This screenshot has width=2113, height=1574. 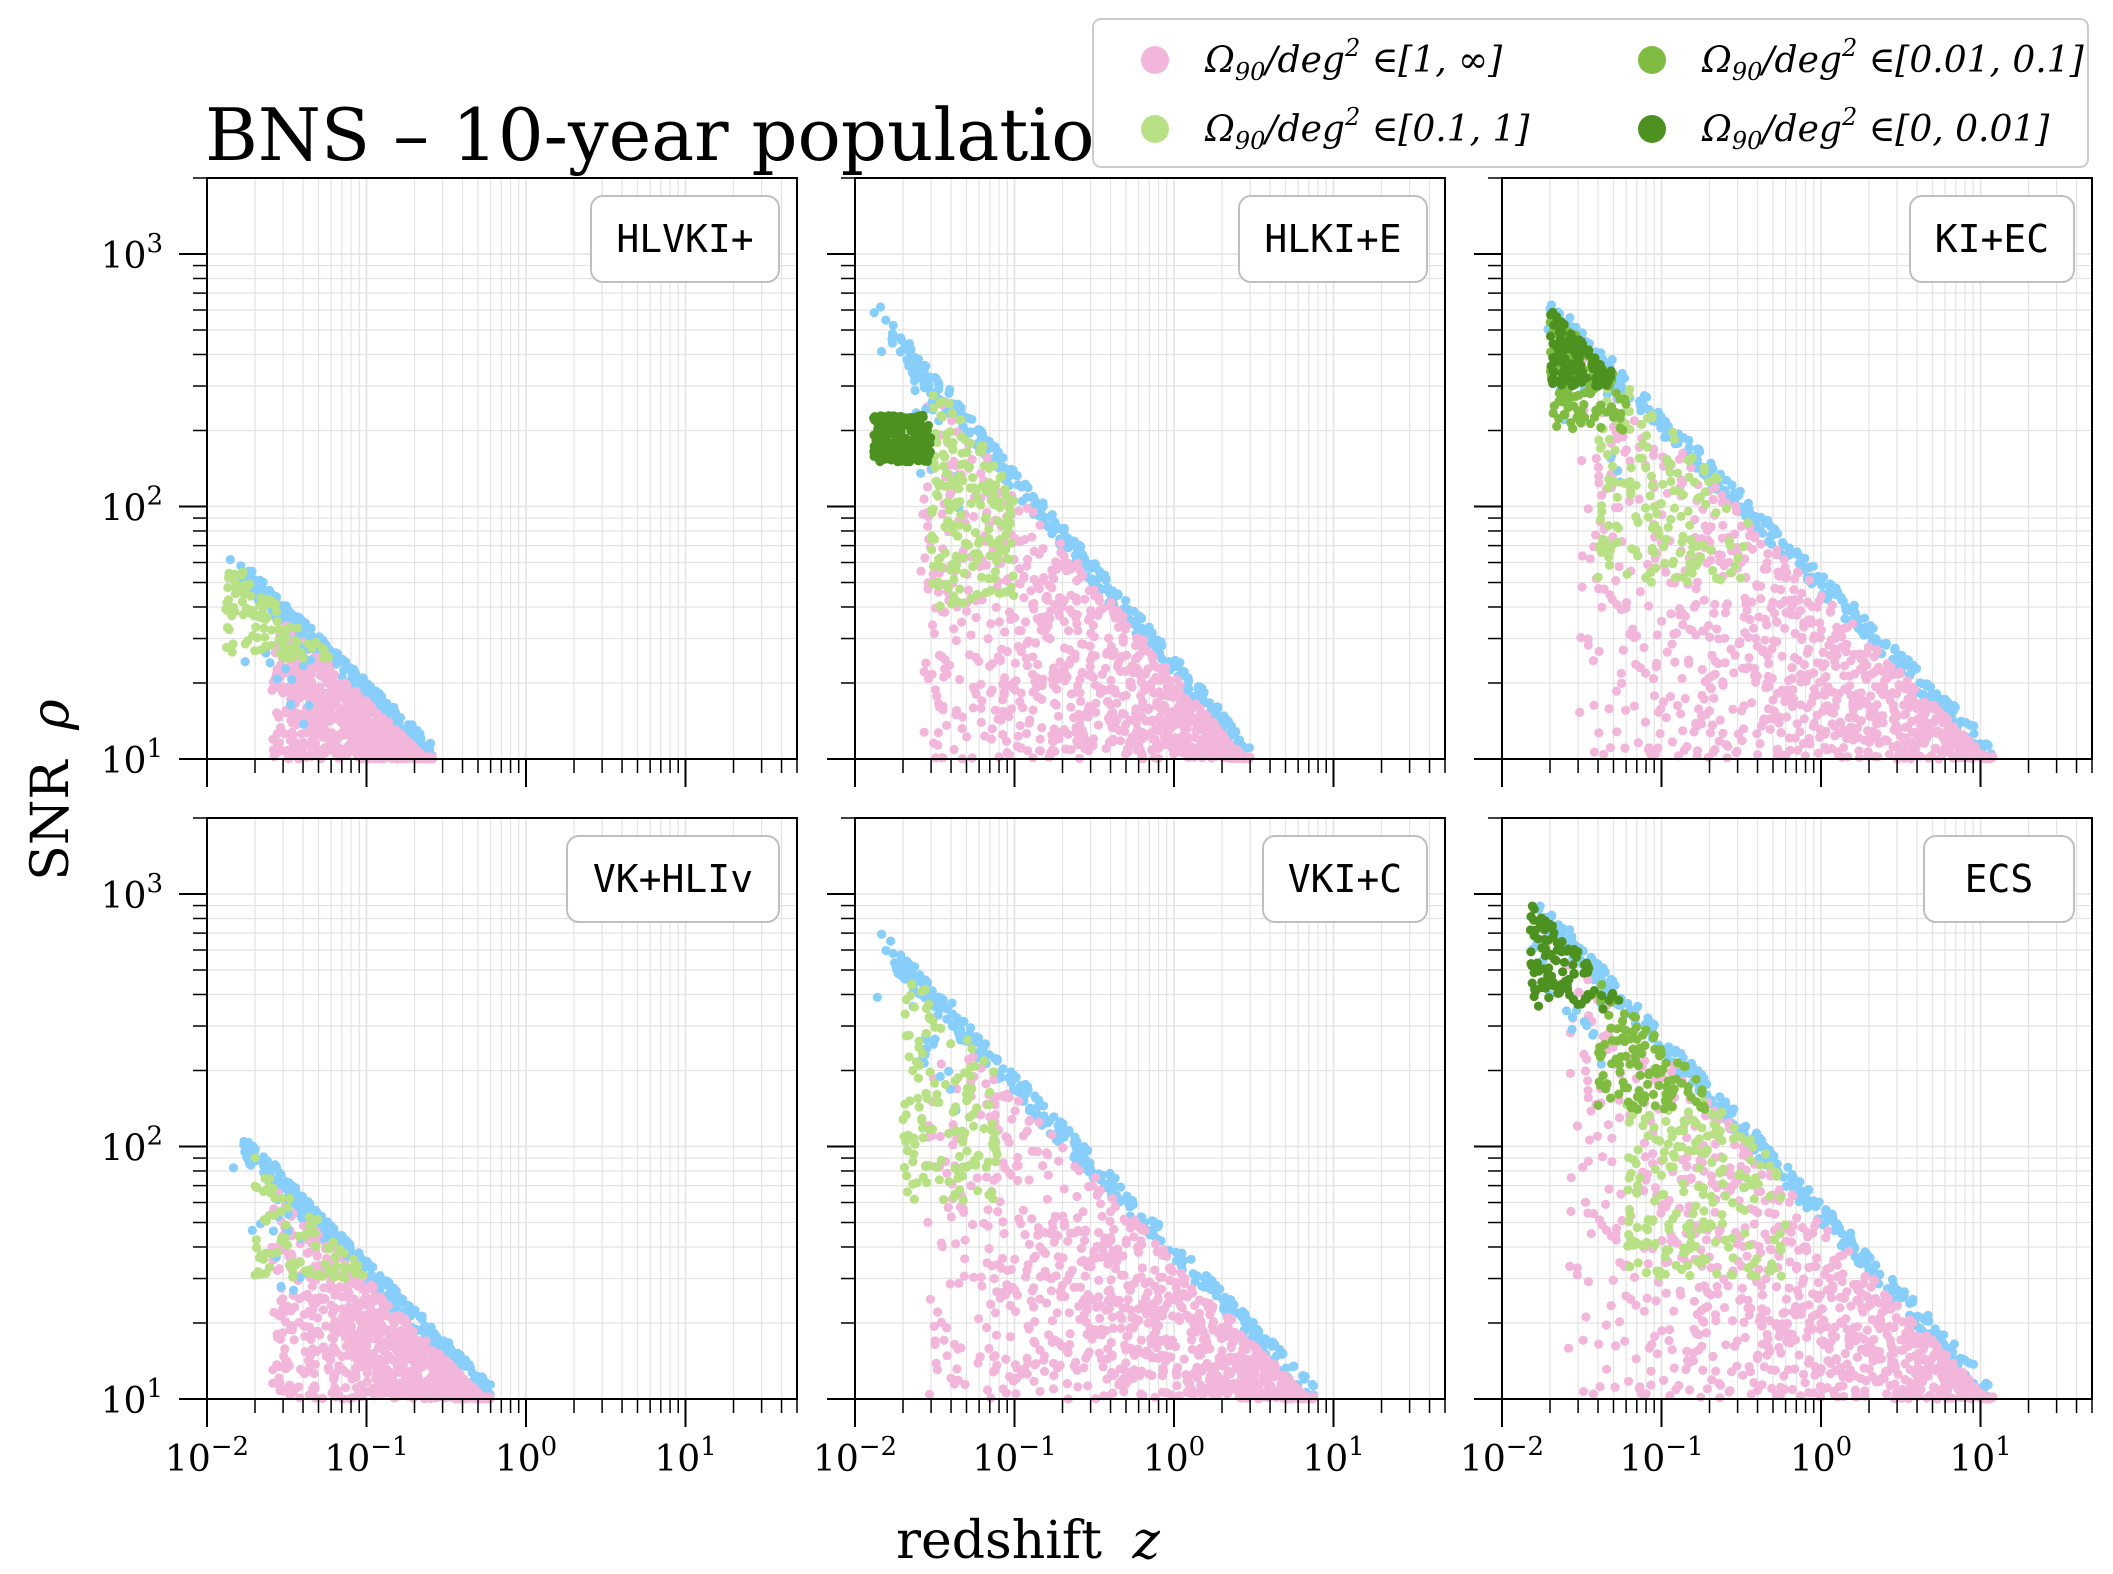 I want to click on panel-points-VK+HLIv, so click(x=361, y=1270).